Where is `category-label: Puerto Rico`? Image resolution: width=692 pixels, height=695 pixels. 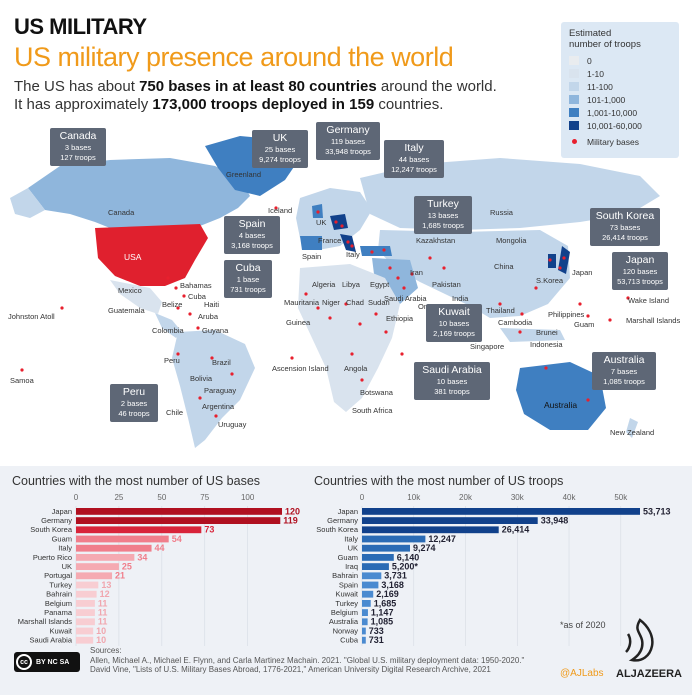 category-label: Puerto Rico is located at coordinates (52, 557).